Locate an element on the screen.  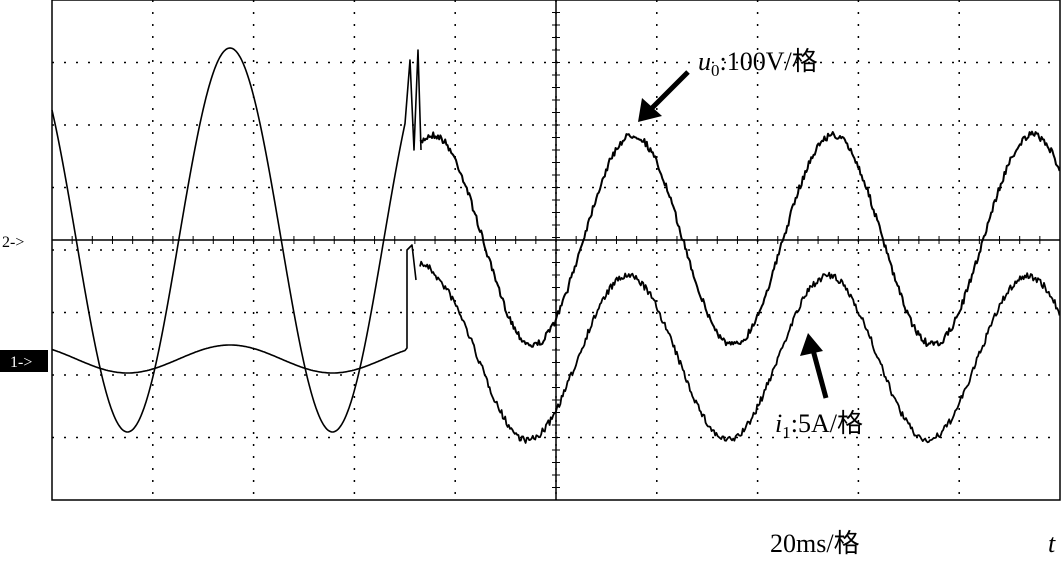
marker-2: 2-> is located at coordinates (13, 242).